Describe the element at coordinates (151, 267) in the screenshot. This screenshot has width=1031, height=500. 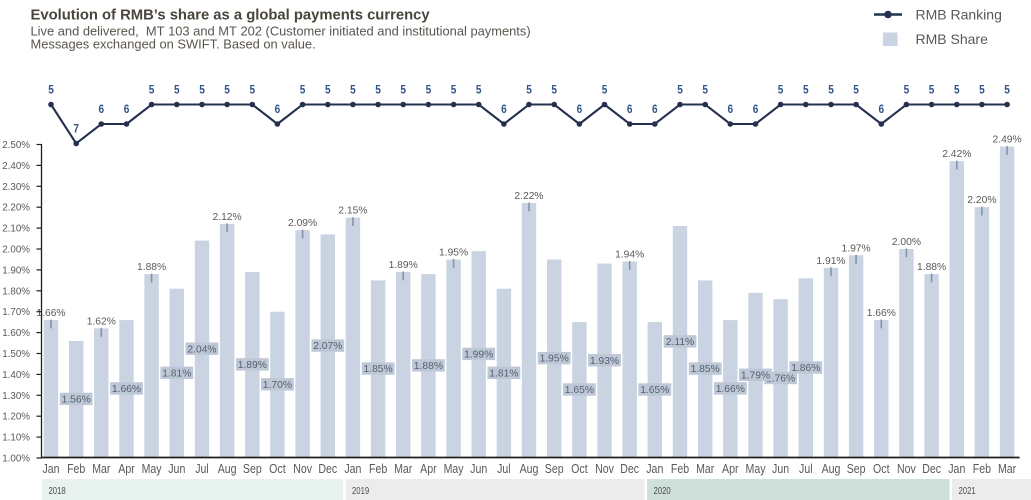
I see `svg-text: 1.88%` at that location.